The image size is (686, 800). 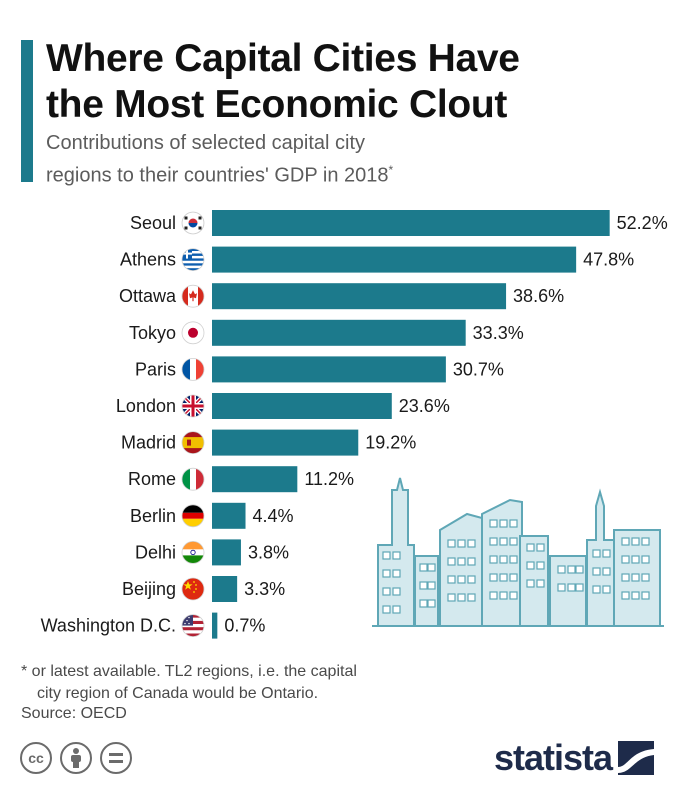 What do you see at coordinates (149, 589) in the screenshot?
I see `category-label: Beijing` at bounding box center [149, 589].